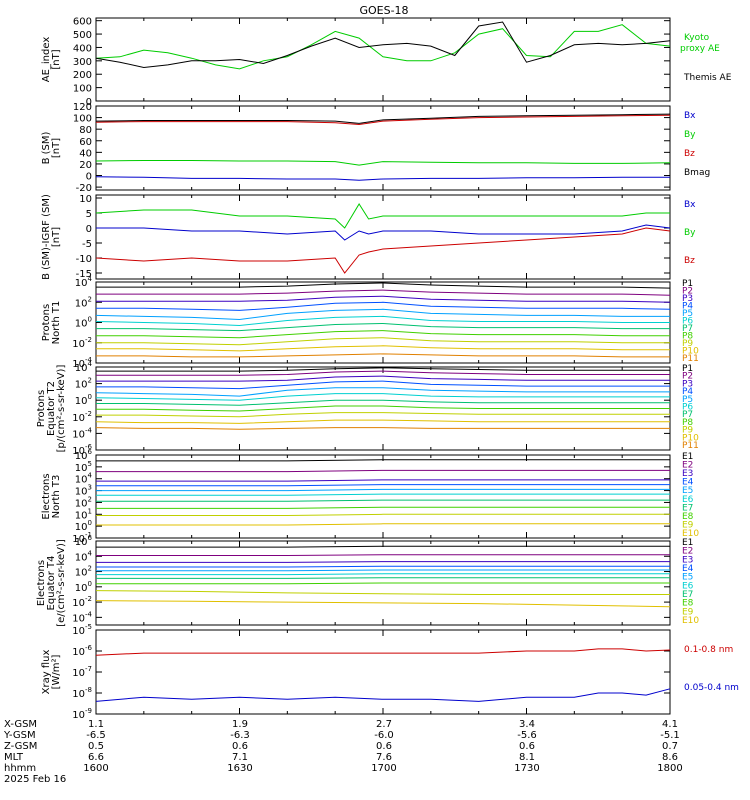 This screenshot has height=800, width=750. What do you see at coordinates (688, 604) in the screenshot?
I see `legend-E8: E8` at bounding box center [688, 604].